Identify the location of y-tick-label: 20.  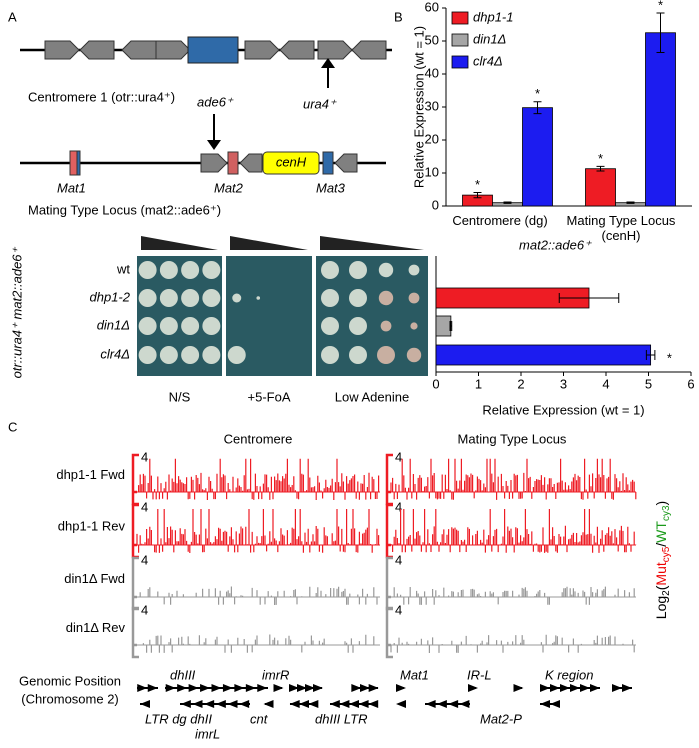
(432, 138).